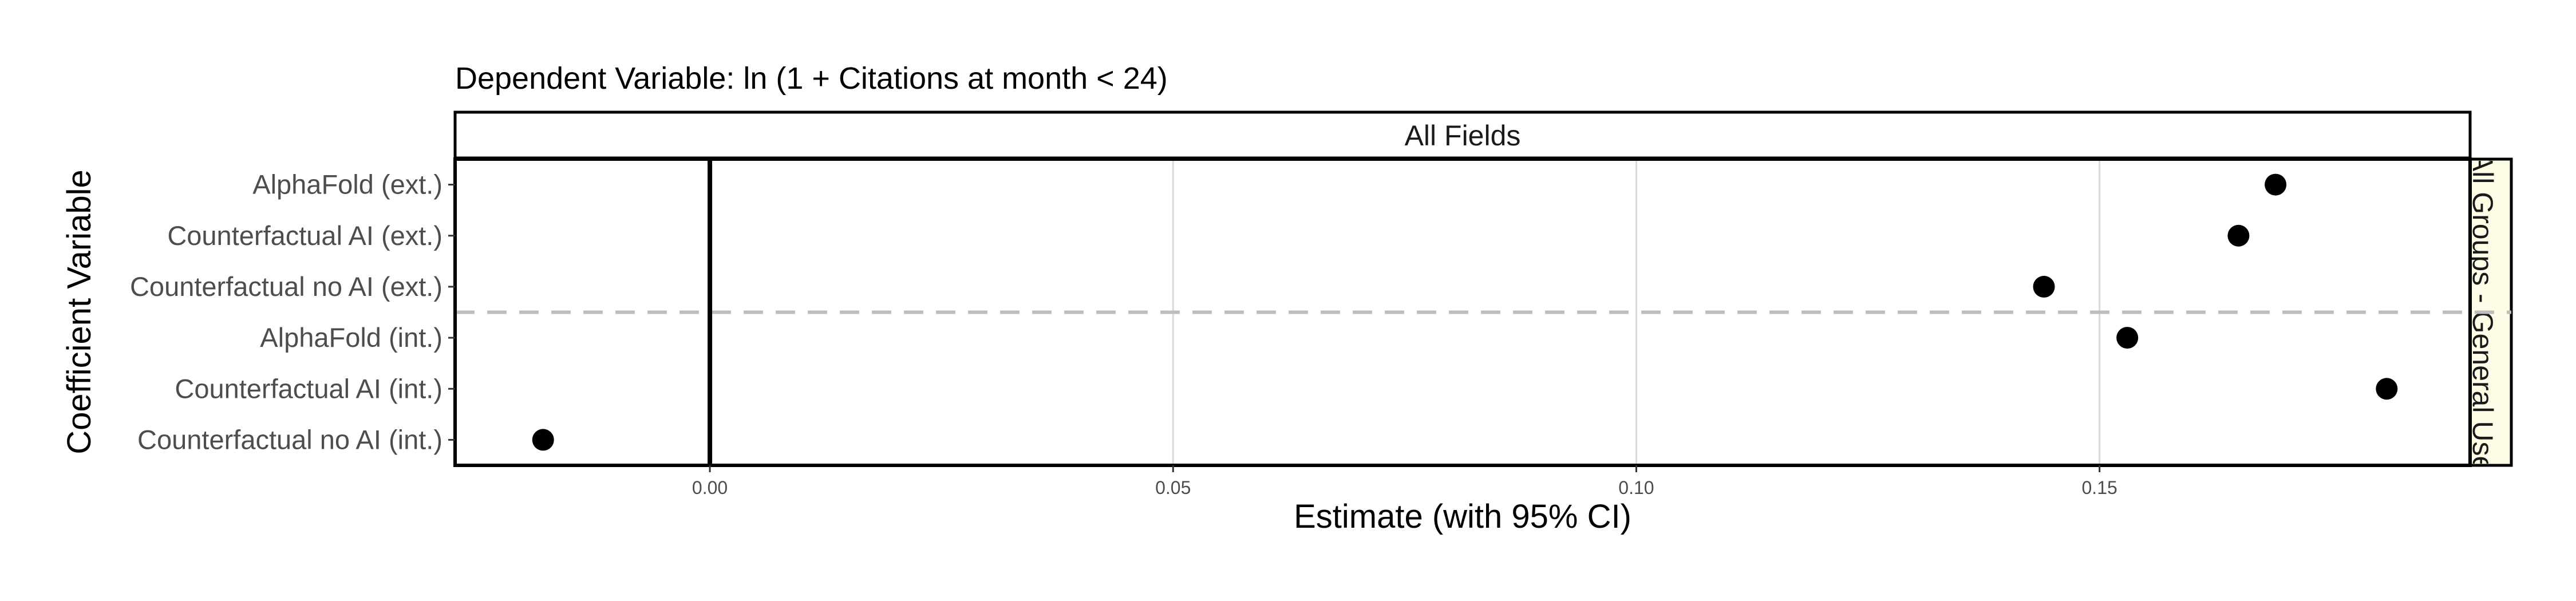 Image resolution: width=2576 pixels, height=601 pixels. I want to click on y-axis-title: Coefficient Variable, so click(79, 312).